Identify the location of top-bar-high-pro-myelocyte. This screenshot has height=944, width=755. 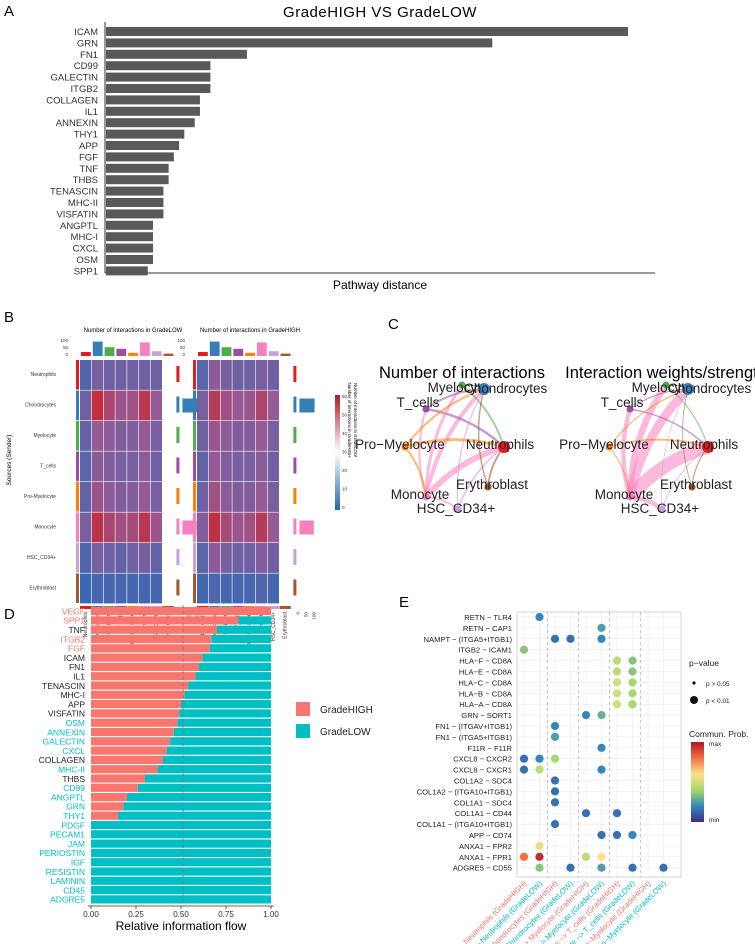
(250, 354).